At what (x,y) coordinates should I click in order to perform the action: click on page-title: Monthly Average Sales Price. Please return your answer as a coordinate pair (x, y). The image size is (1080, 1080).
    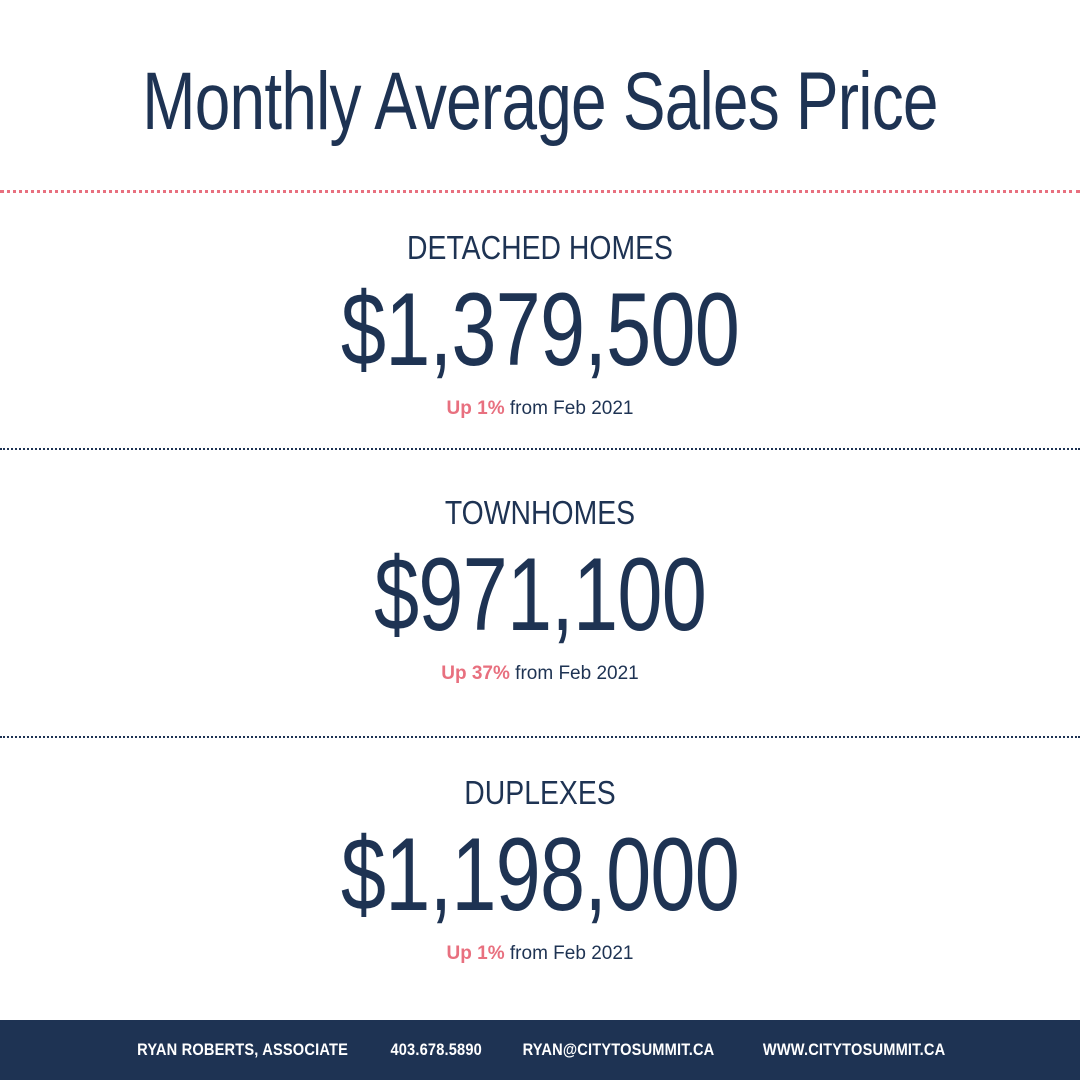
    Looking at the image, I should click on (540, 101).